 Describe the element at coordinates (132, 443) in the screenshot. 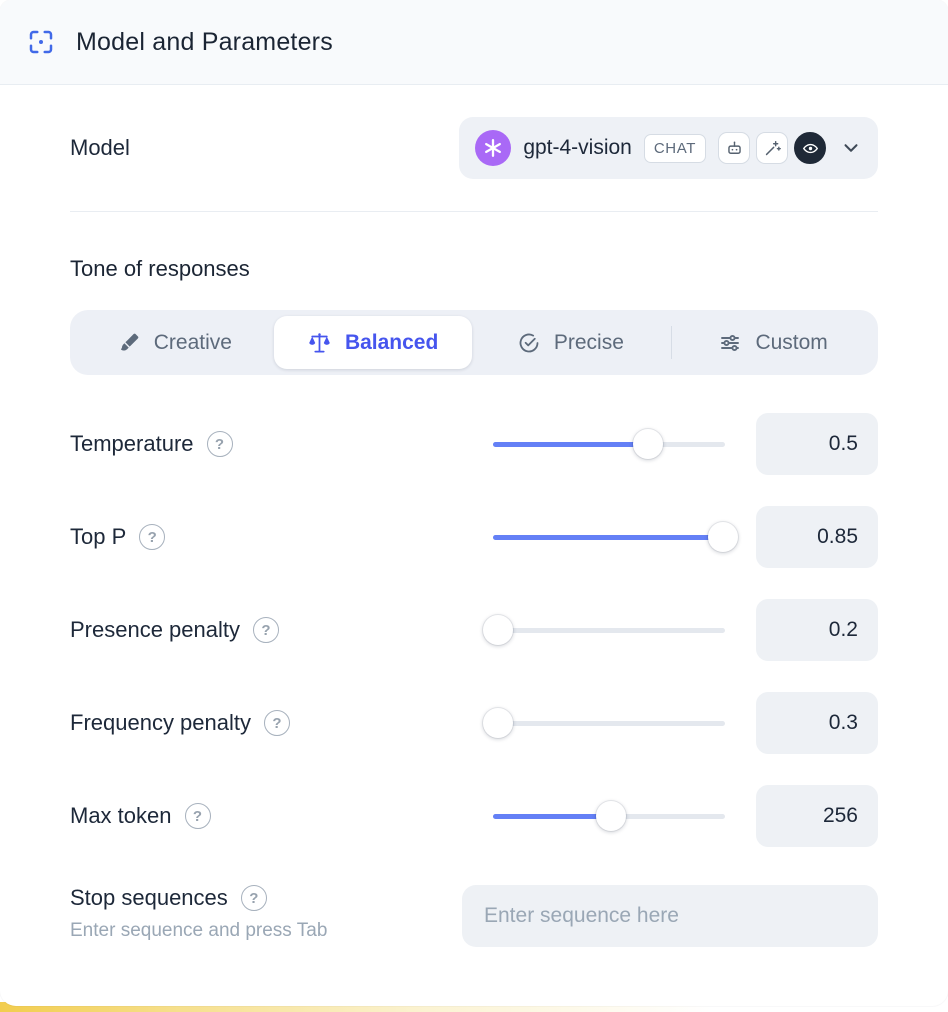

I see `temperature-label: Temperature` at that location.